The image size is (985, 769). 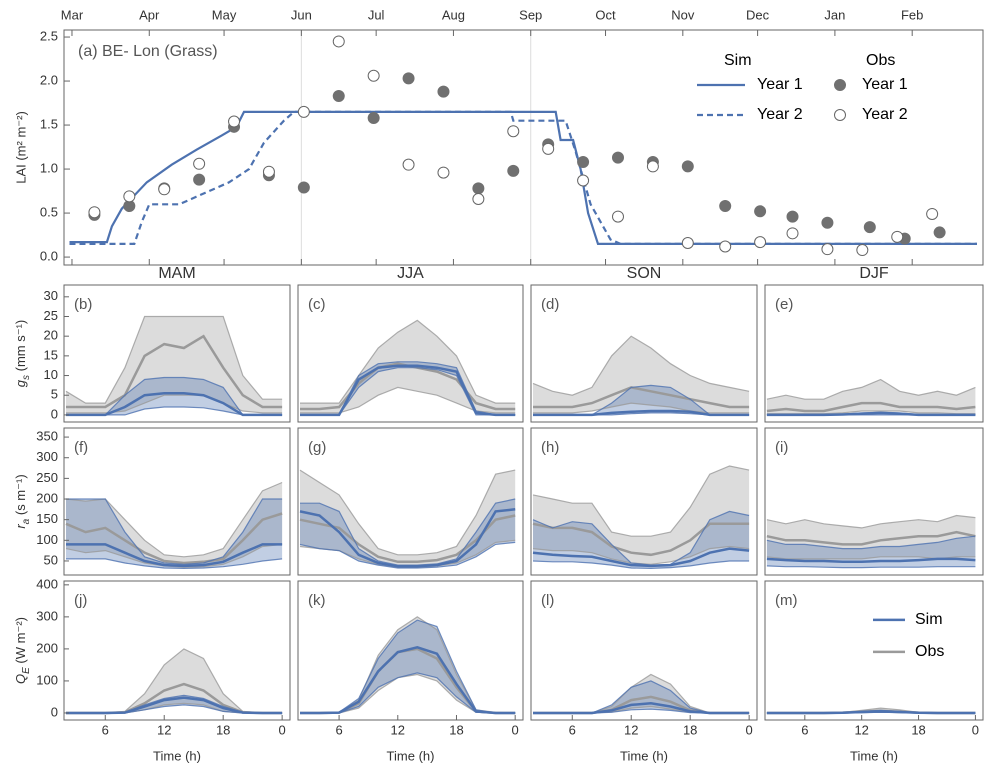 I want to click on panel-label: (h), so click(x=550, y=447).